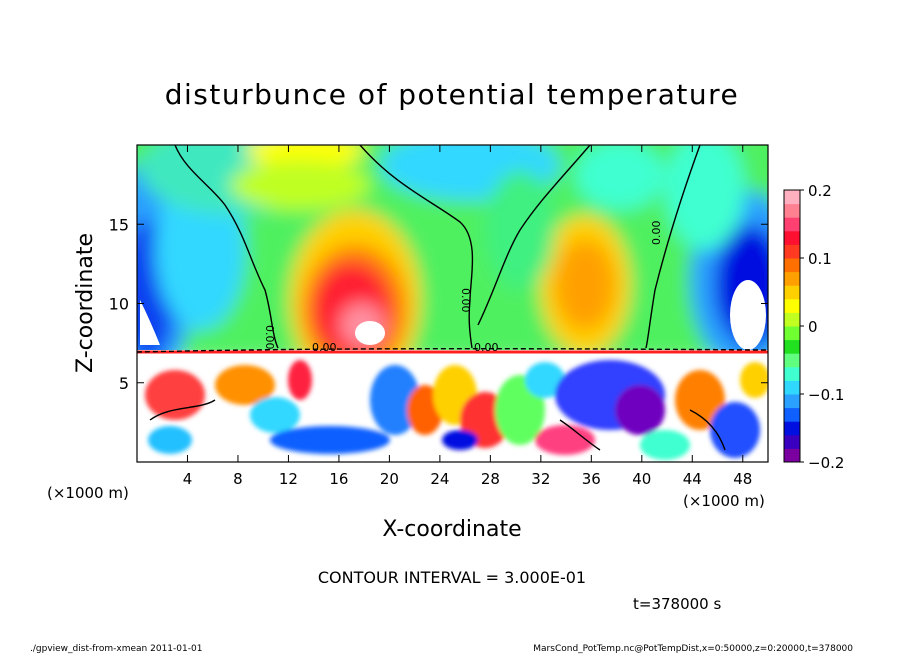  What do you see at coordinates (813, 327) in the screenshot?
I see `colorbar-tick-label: 0` at bounding box center [813, 327].